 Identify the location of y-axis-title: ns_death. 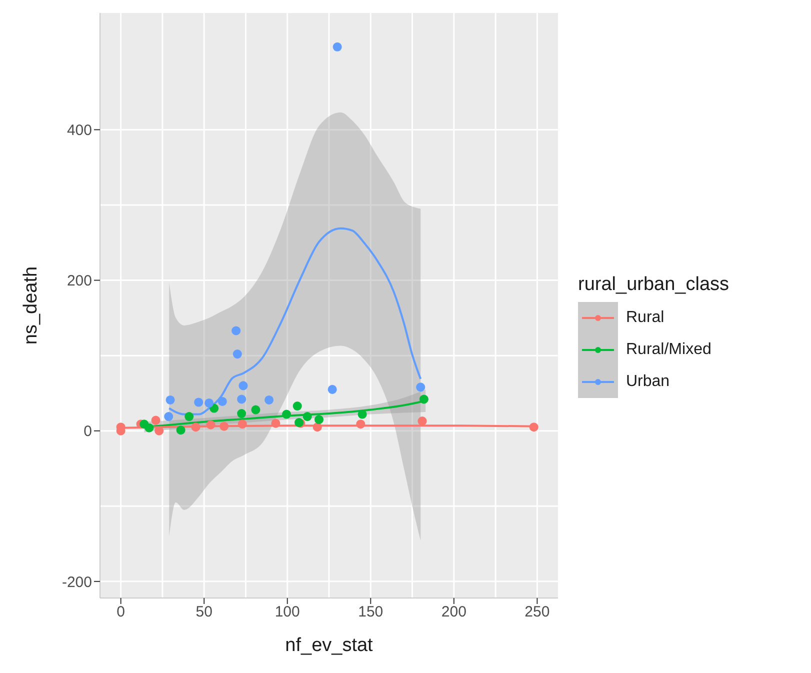
(31, 305).